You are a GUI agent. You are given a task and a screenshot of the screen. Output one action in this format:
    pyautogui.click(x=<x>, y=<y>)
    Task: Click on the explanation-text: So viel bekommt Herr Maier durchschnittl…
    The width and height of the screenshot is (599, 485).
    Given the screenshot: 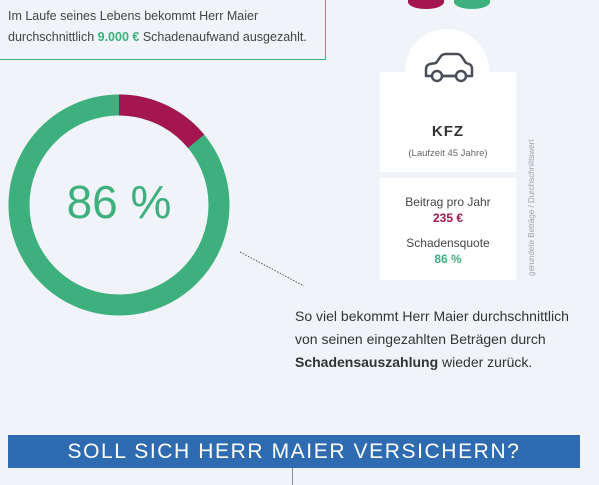 What is the action you would take?
    pyautogui.click(x=432, y=339)
    